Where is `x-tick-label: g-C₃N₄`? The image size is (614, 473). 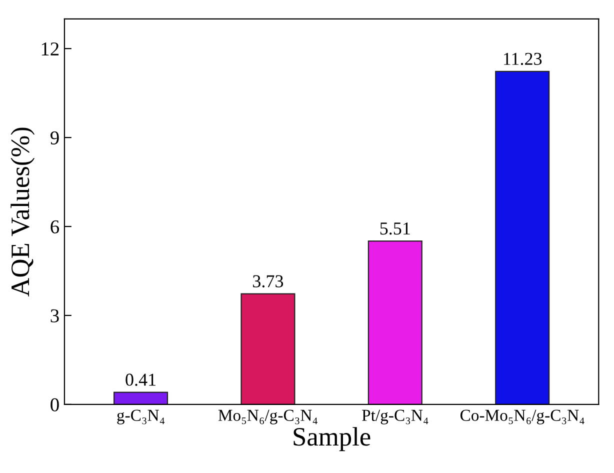 x-tick-label: g-C₃N₄ is located at coordinates (141, 417).